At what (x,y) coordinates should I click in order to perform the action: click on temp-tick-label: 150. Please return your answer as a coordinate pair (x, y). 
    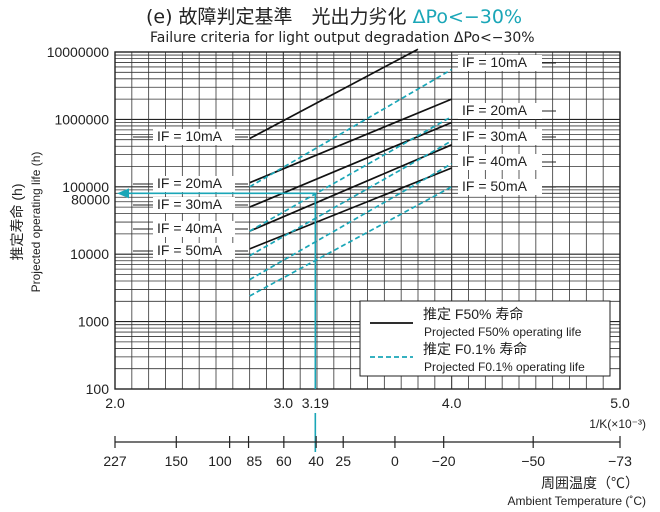
    Looking at the image, I should click on (177, 461).